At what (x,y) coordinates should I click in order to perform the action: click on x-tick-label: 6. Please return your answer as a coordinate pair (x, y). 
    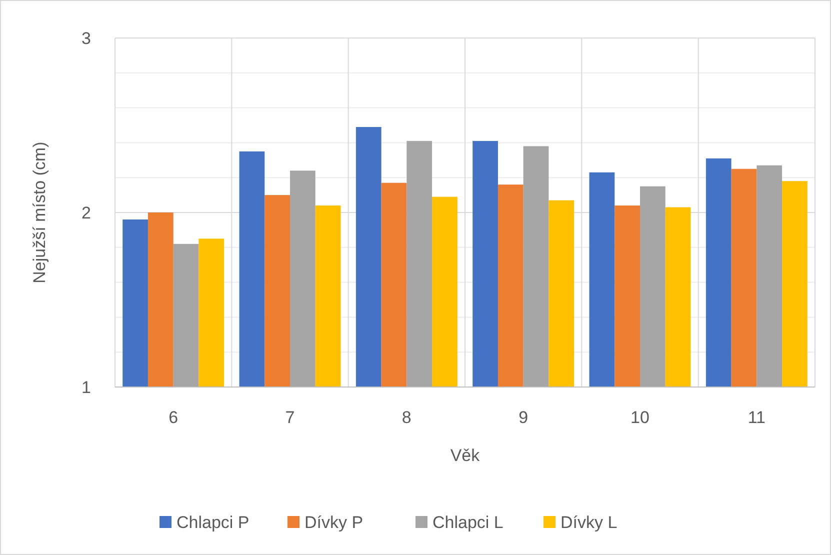
    Looking at the image, I should click on (173, 417).